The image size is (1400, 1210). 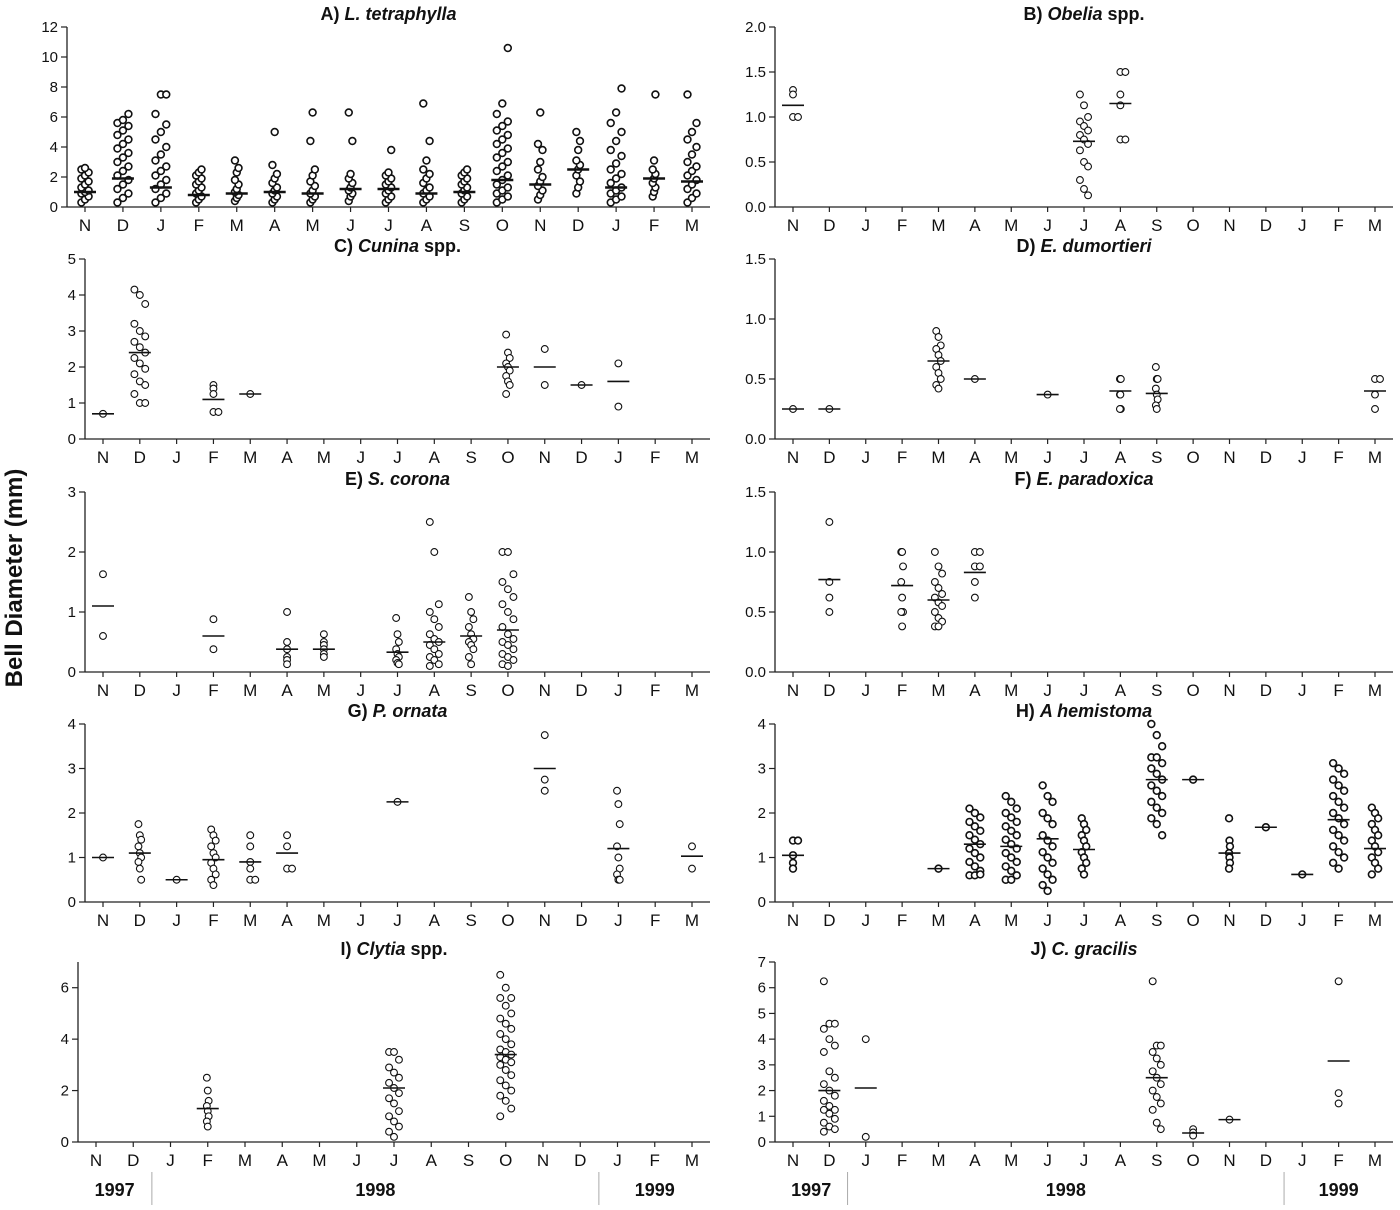 I want to click on panel-title: E) S. corona, so click(x=397, y=479).